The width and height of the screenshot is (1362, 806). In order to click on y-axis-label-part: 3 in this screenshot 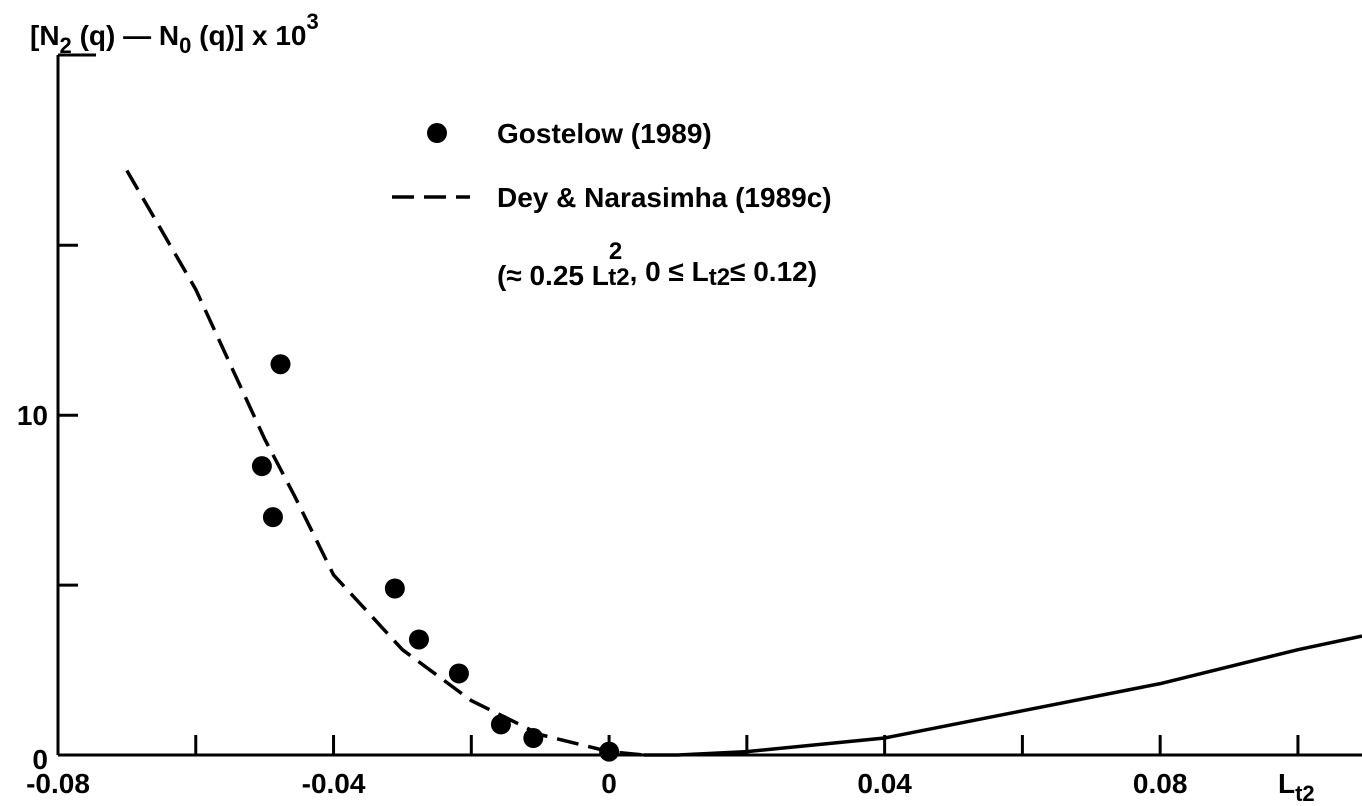, I will do `click(313, 21)`.